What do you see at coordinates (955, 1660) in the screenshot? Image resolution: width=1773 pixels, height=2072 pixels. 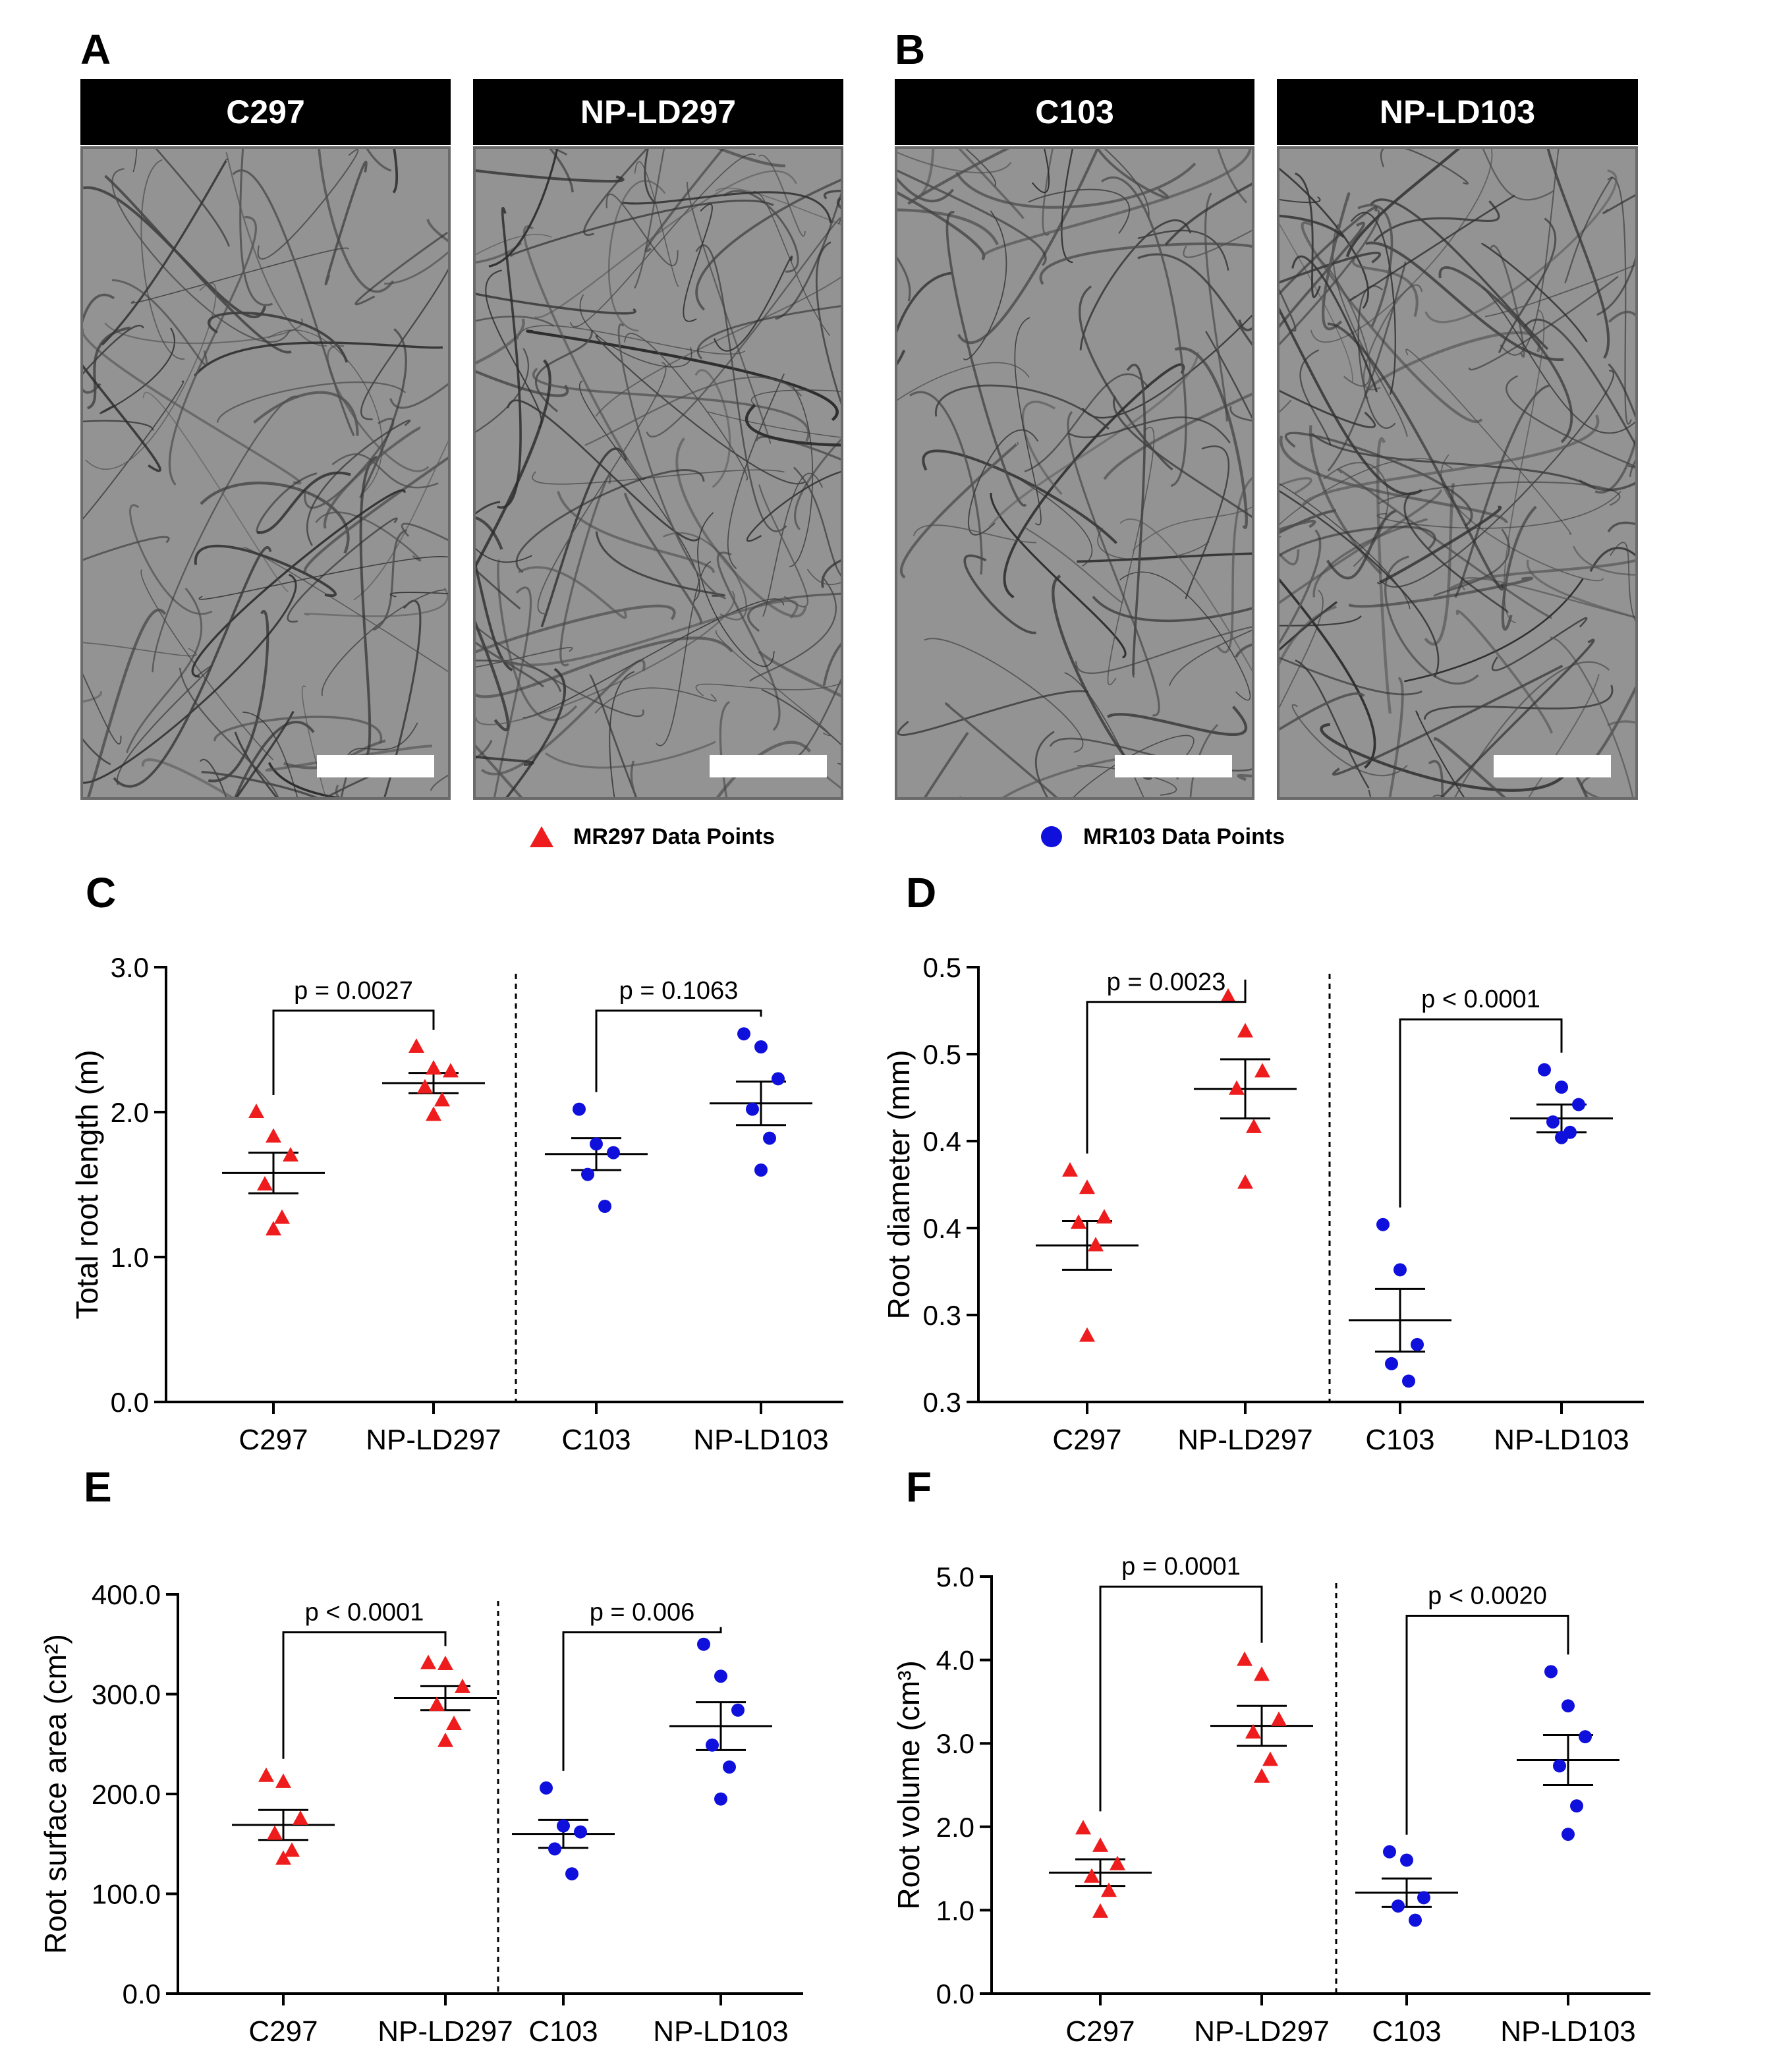 I see `y-tick-label: 4.0` at bounding box center [955, 1660].